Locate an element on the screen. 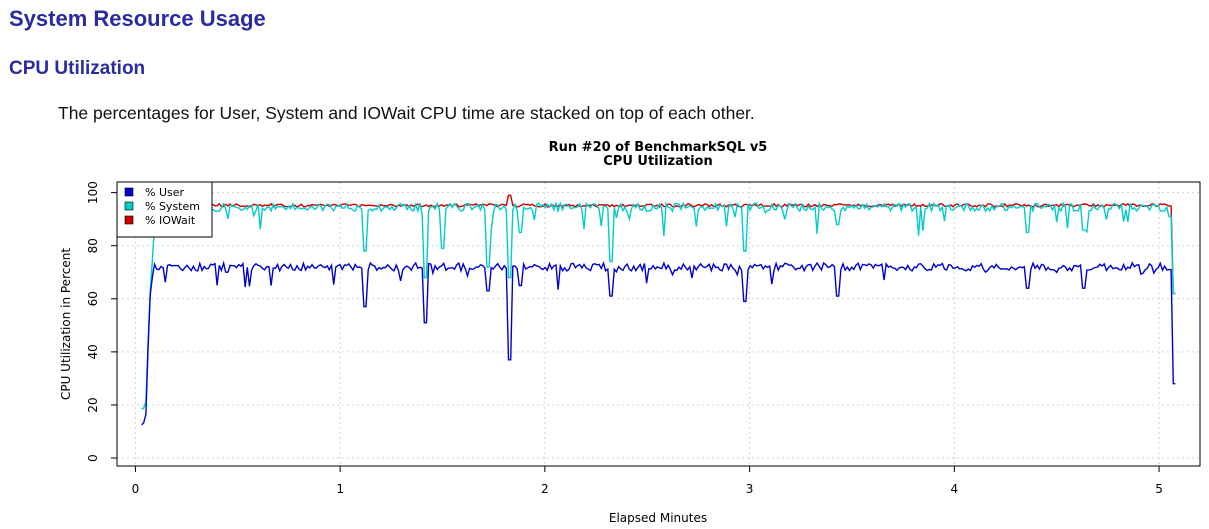 This screenshot has height=529, width=1209. page-title: System Resource Usage is located at coordinates (137, 18).